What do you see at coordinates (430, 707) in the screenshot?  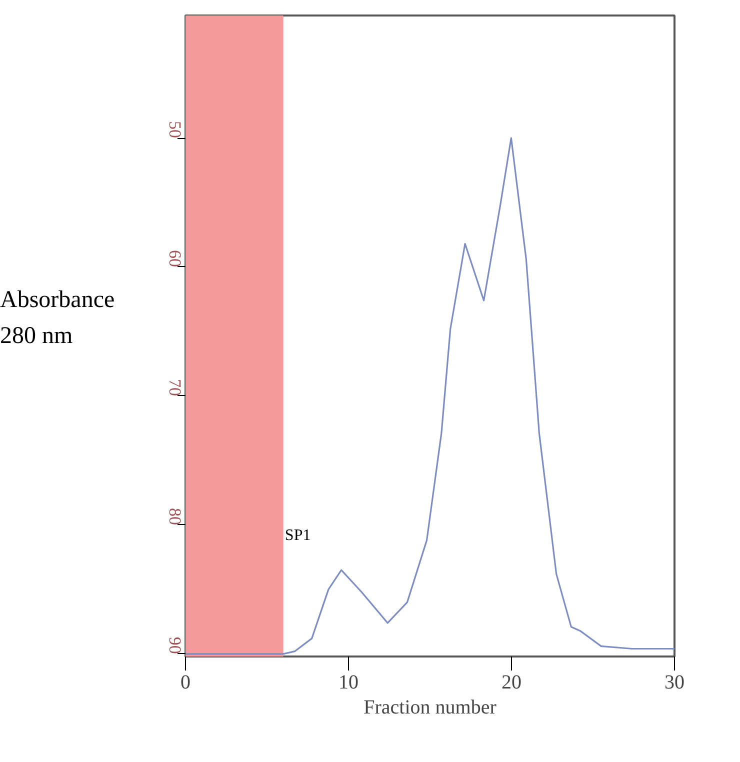 I see `x-axis-title: Fraction number` at bounding box center [430, 707].